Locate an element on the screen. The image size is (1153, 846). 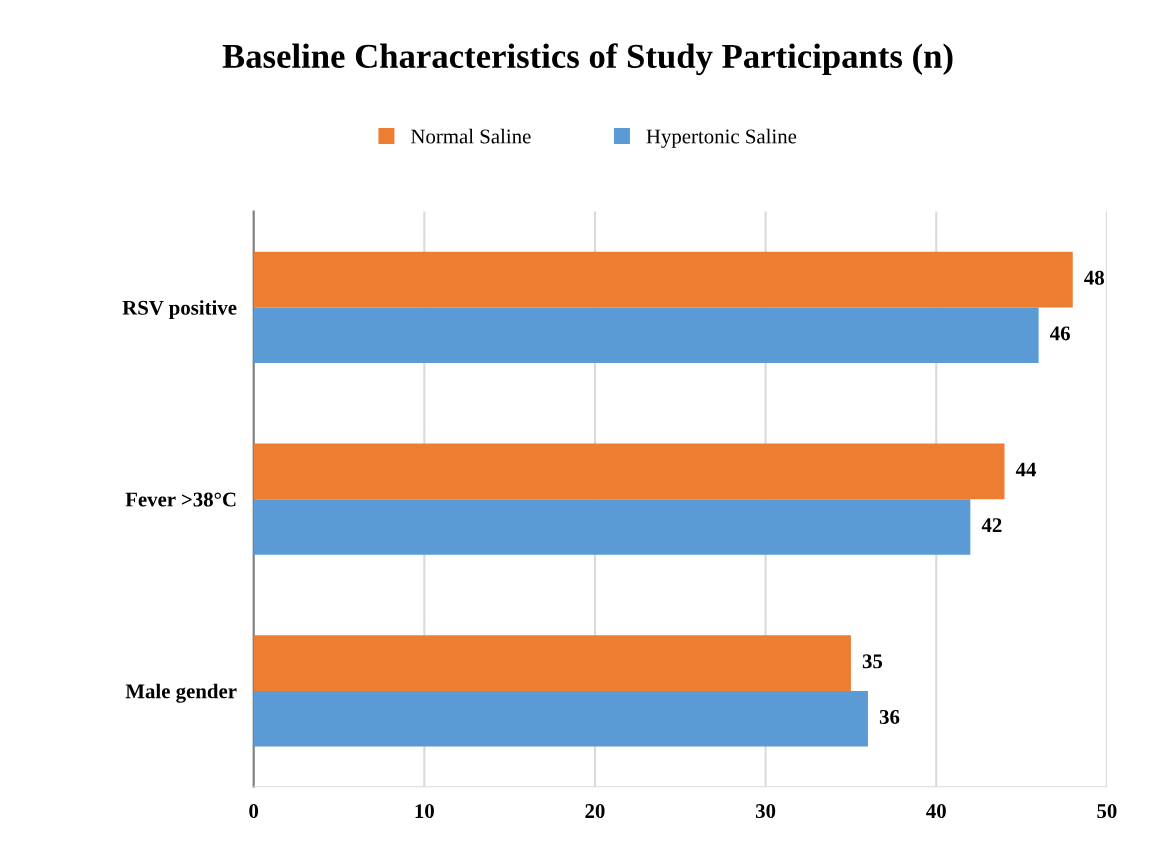
data-label: 35 is located at coordinates (872, 661).